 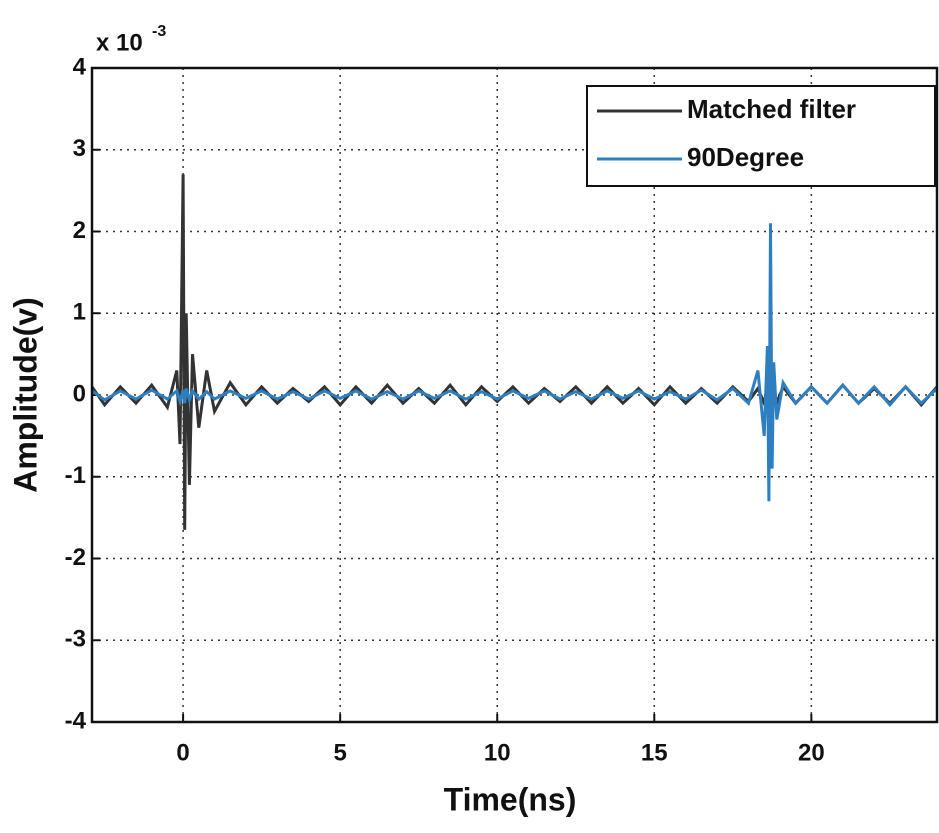 I want to click on y-tick-label: -1, so click(x=75, y=475).